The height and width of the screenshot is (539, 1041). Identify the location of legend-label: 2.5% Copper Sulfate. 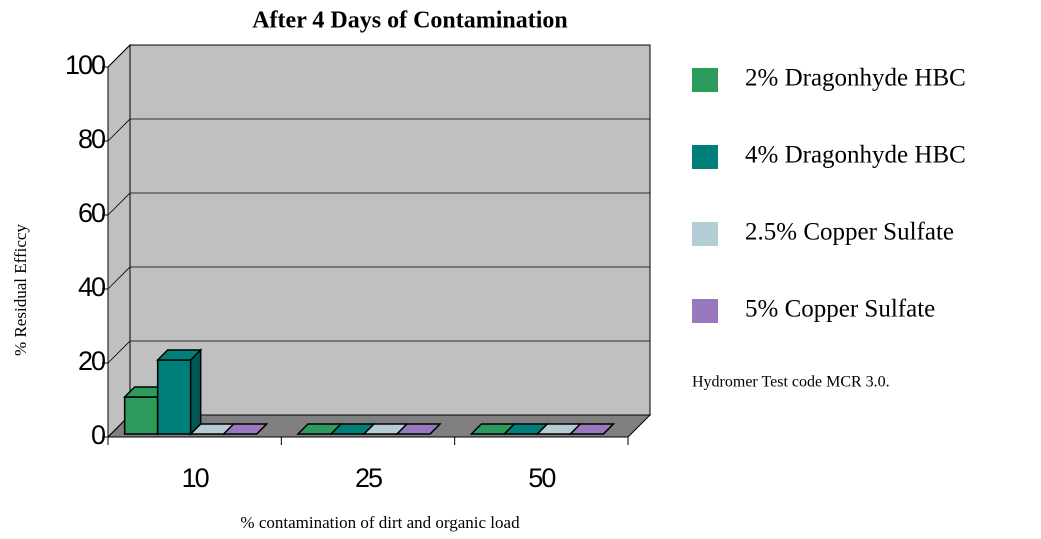
(849, 232).